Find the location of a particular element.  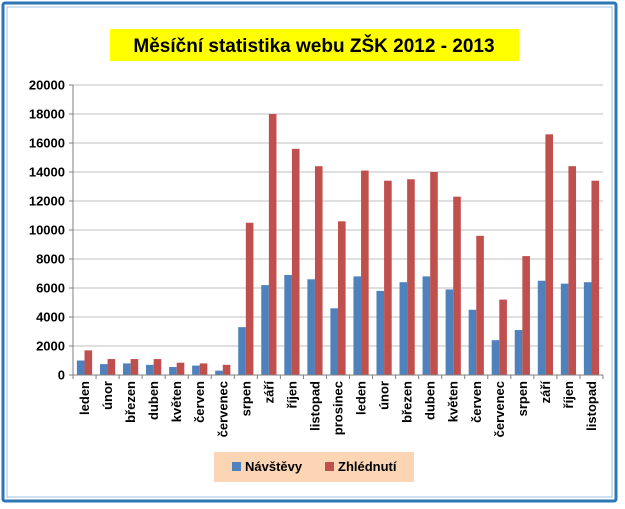

y-tick-label: 16000 is located at coordinates (47, 143).